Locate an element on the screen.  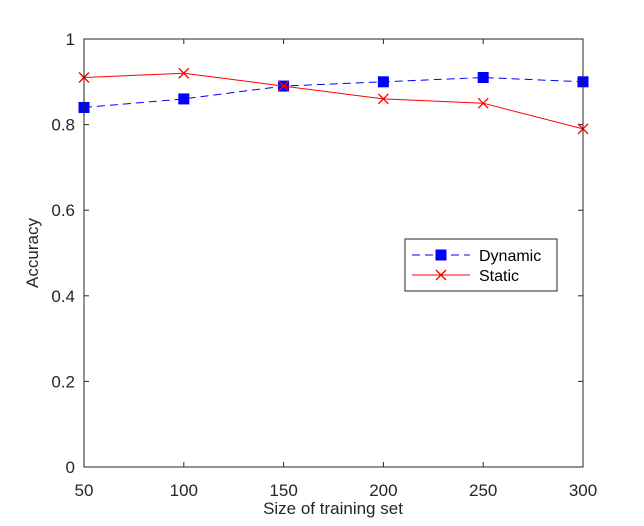
static-line is located at coordinates (333, 101).